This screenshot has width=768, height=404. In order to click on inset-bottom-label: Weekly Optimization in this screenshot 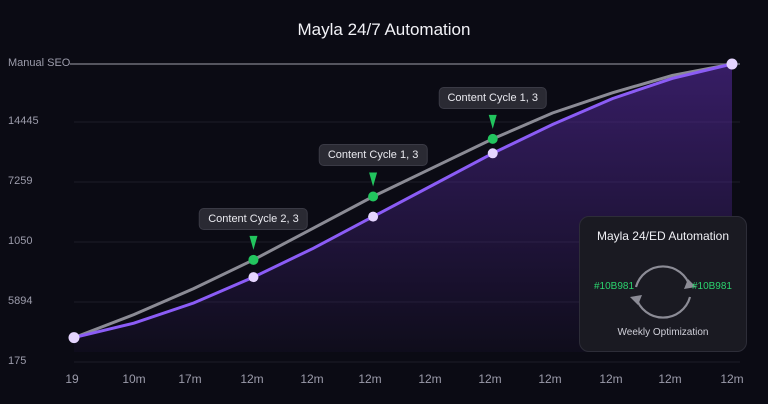, I will do `click(663, 332)`.